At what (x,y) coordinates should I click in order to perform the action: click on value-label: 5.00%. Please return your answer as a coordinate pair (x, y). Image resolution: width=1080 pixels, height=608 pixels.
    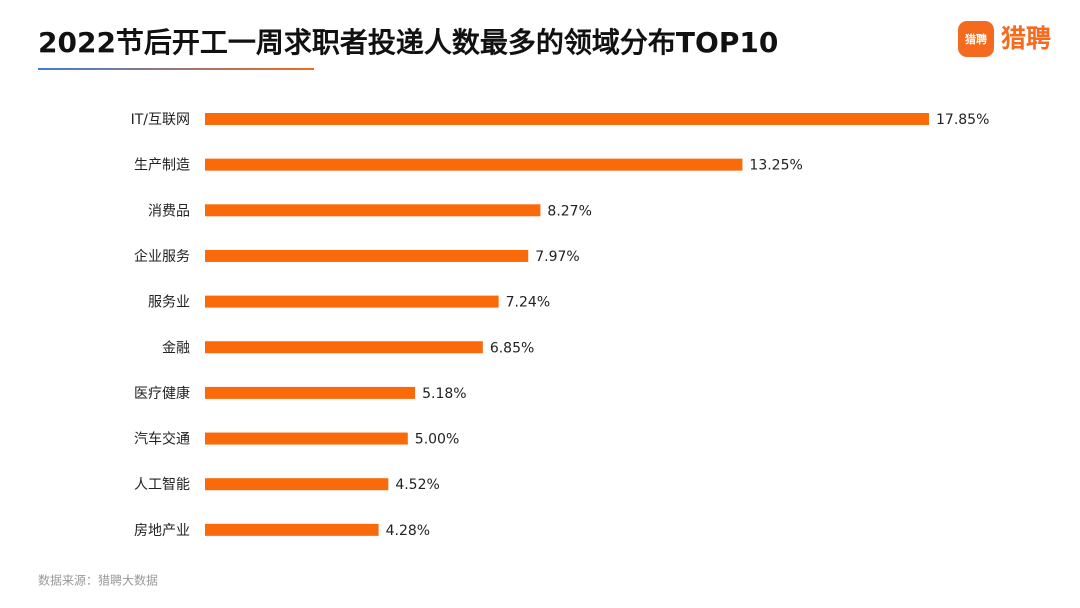
    Looking at the image, I should click on (437, 440).